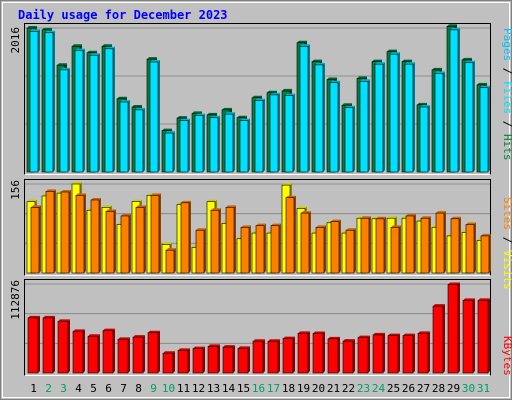 The width and height of the screenshot is (512, 400). I want to click on sites-bar-11-top, so click(186, 201).